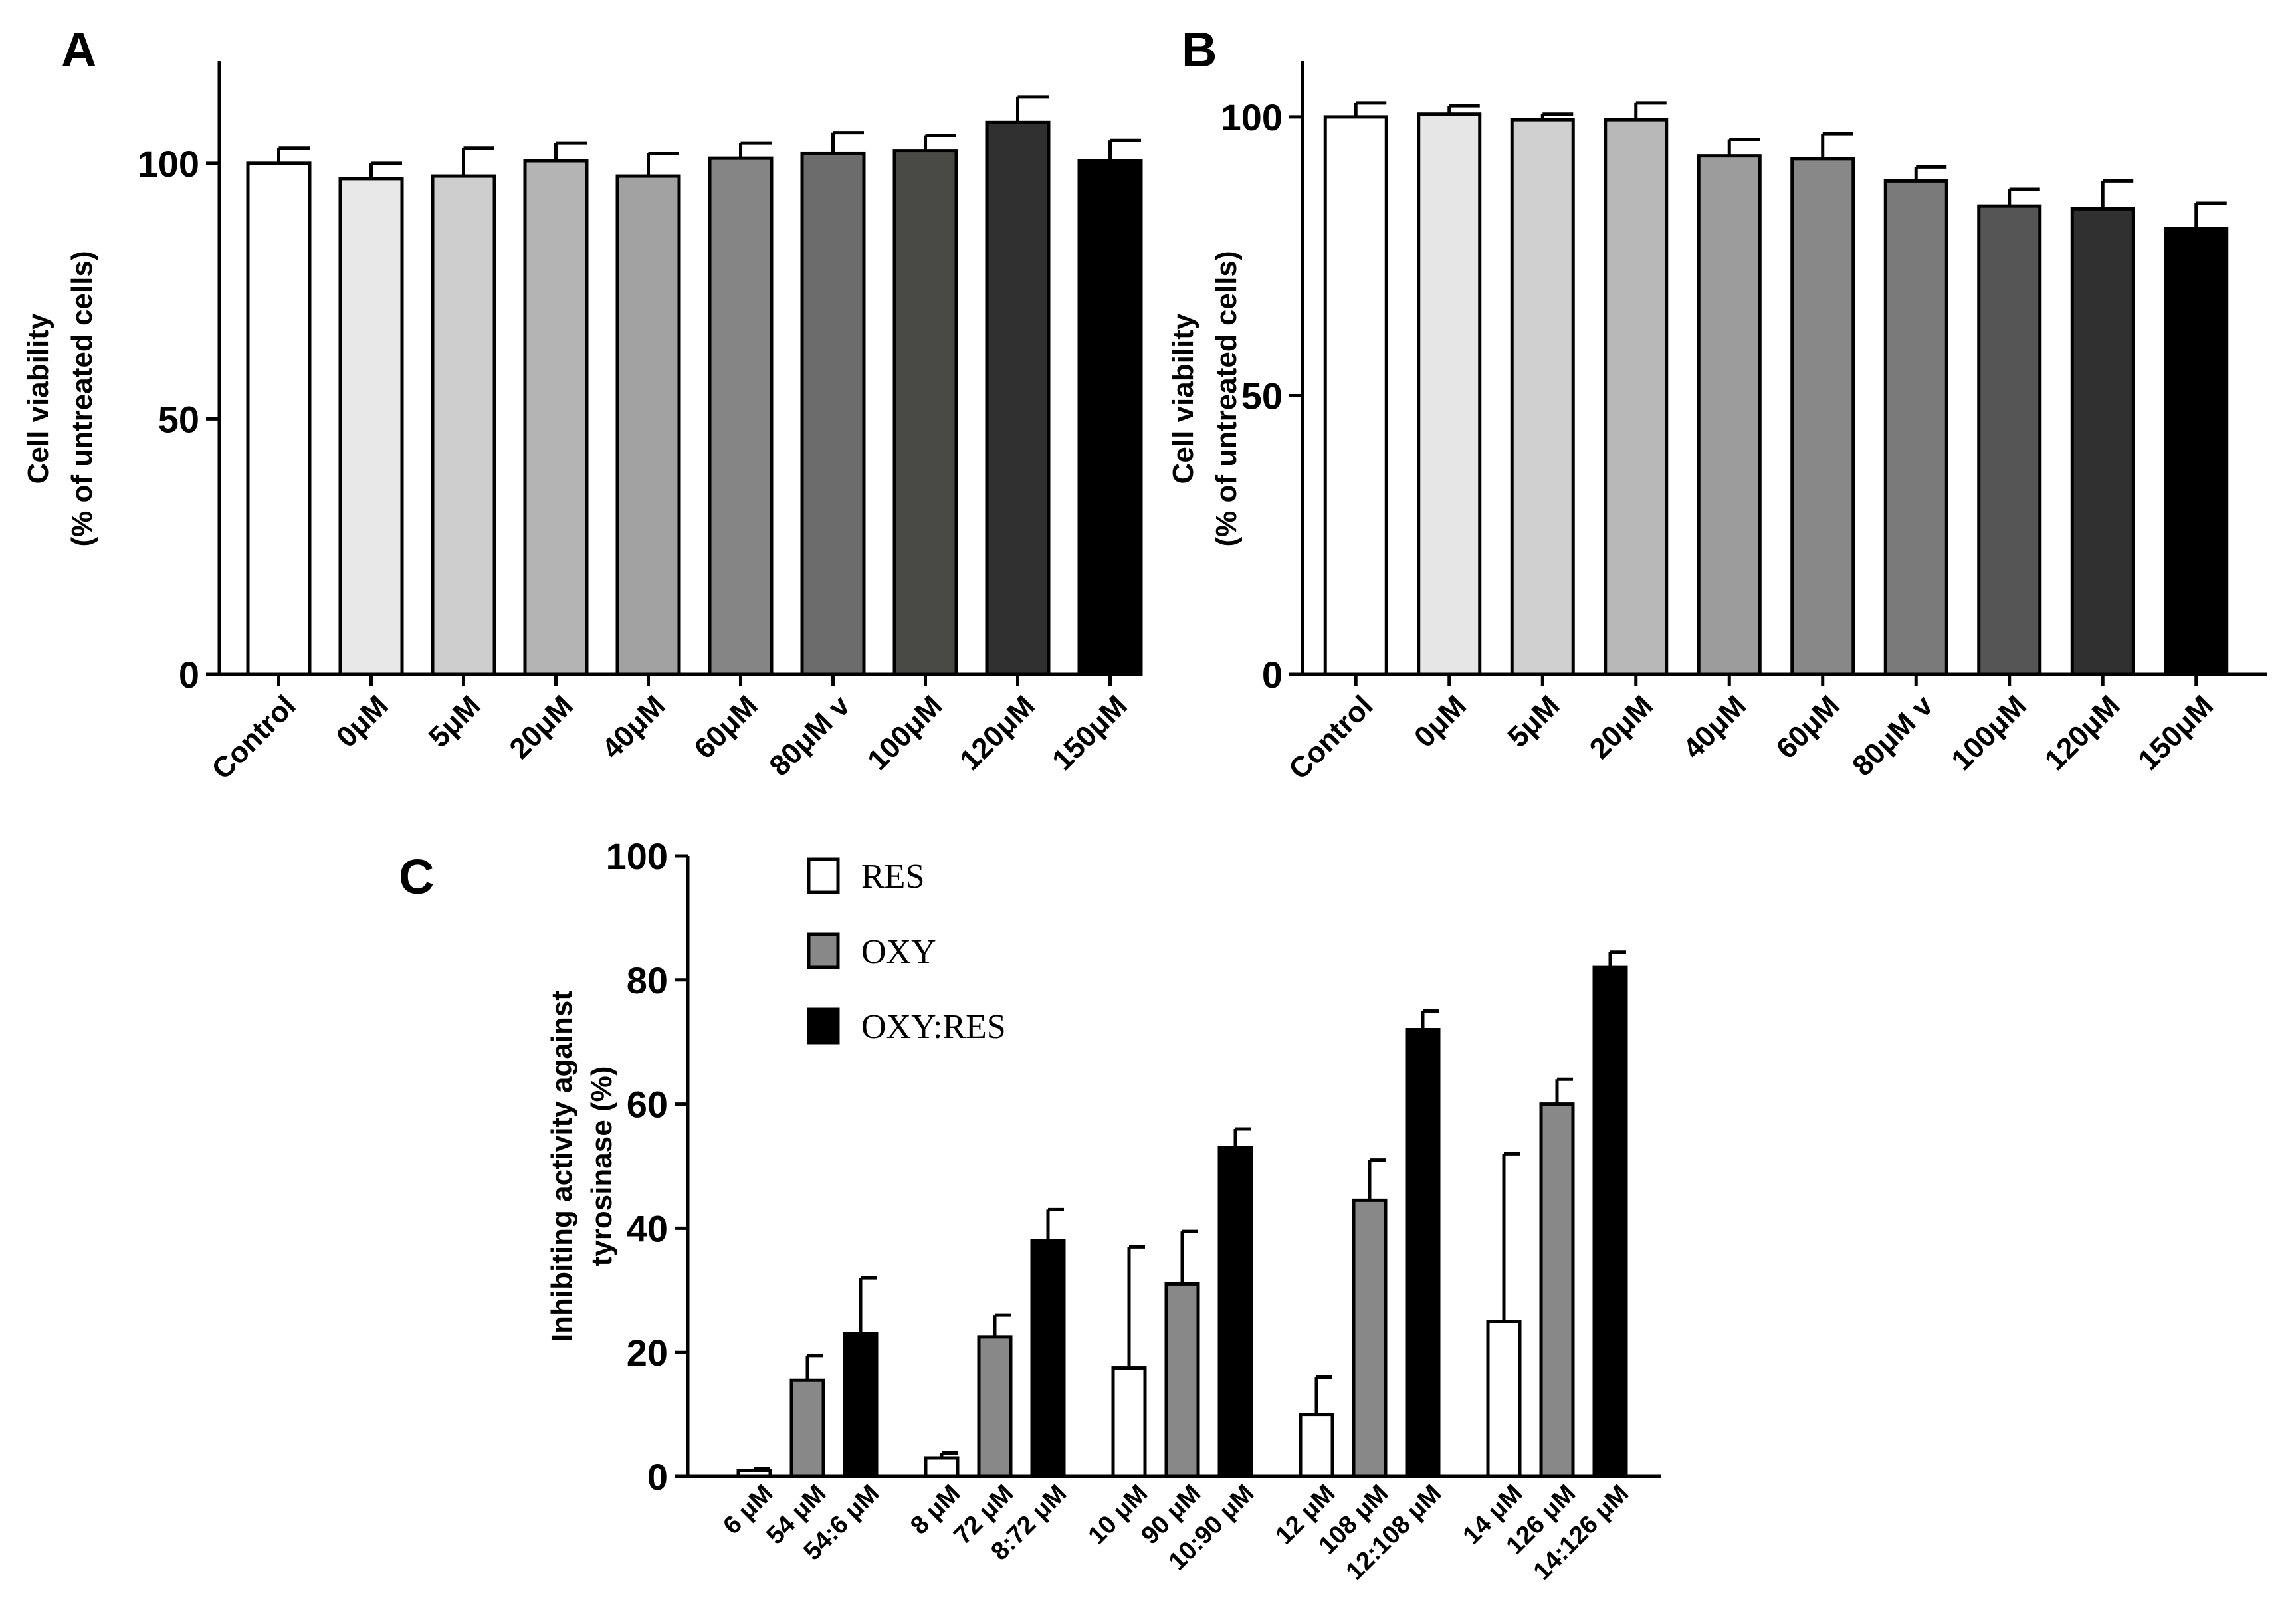 The image size is (2294, 1624). Describe the element at coordinates (416, 876) in the screenshot. I see `panel-letter-c: C` at that location.